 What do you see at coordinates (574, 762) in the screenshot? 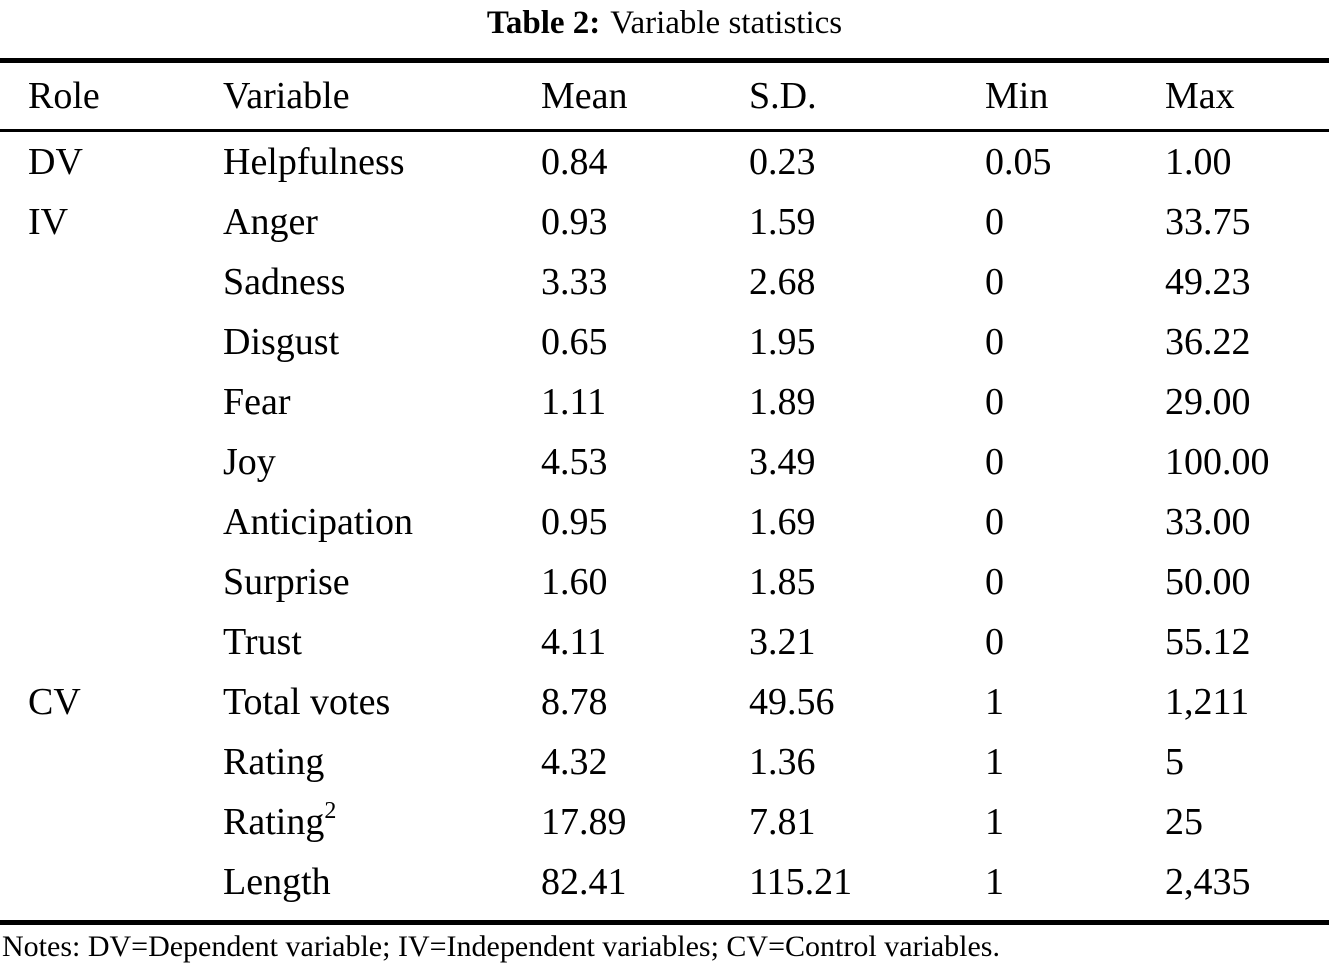
I see `cell-mean: 4.32` at bounding box center [574, 762].